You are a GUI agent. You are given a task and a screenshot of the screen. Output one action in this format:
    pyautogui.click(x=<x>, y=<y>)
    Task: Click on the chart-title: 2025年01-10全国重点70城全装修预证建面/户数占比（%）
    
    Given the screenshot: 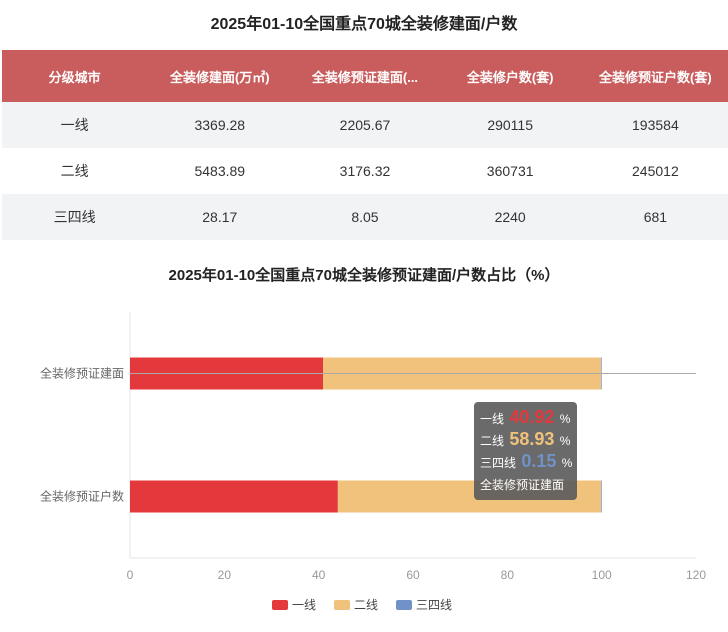 What is the action you would take?
    pyautogui.click(x=364, y=275)
    